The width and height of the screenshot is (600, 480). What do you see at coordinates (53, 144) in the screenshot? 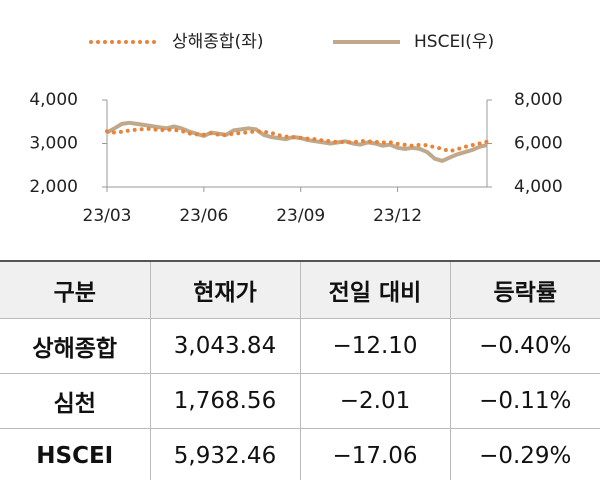
I see `y-tick-label: 3,000` at bounding box center [53, 144].